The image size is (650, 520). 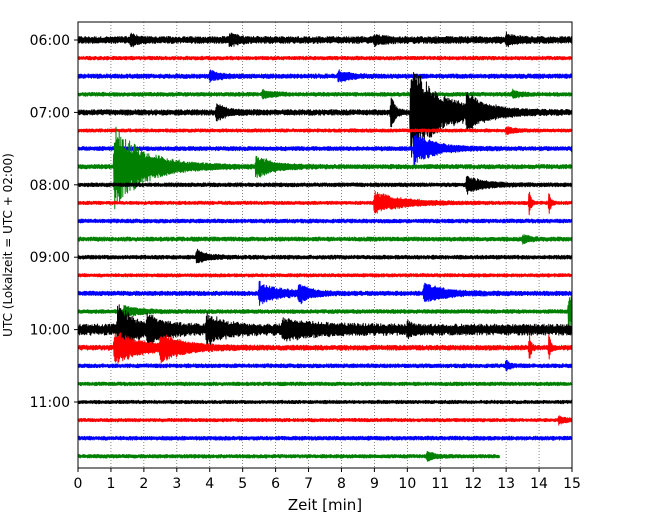 I want to click on x-tick-label-4: 4, so click(x=209, y=484).